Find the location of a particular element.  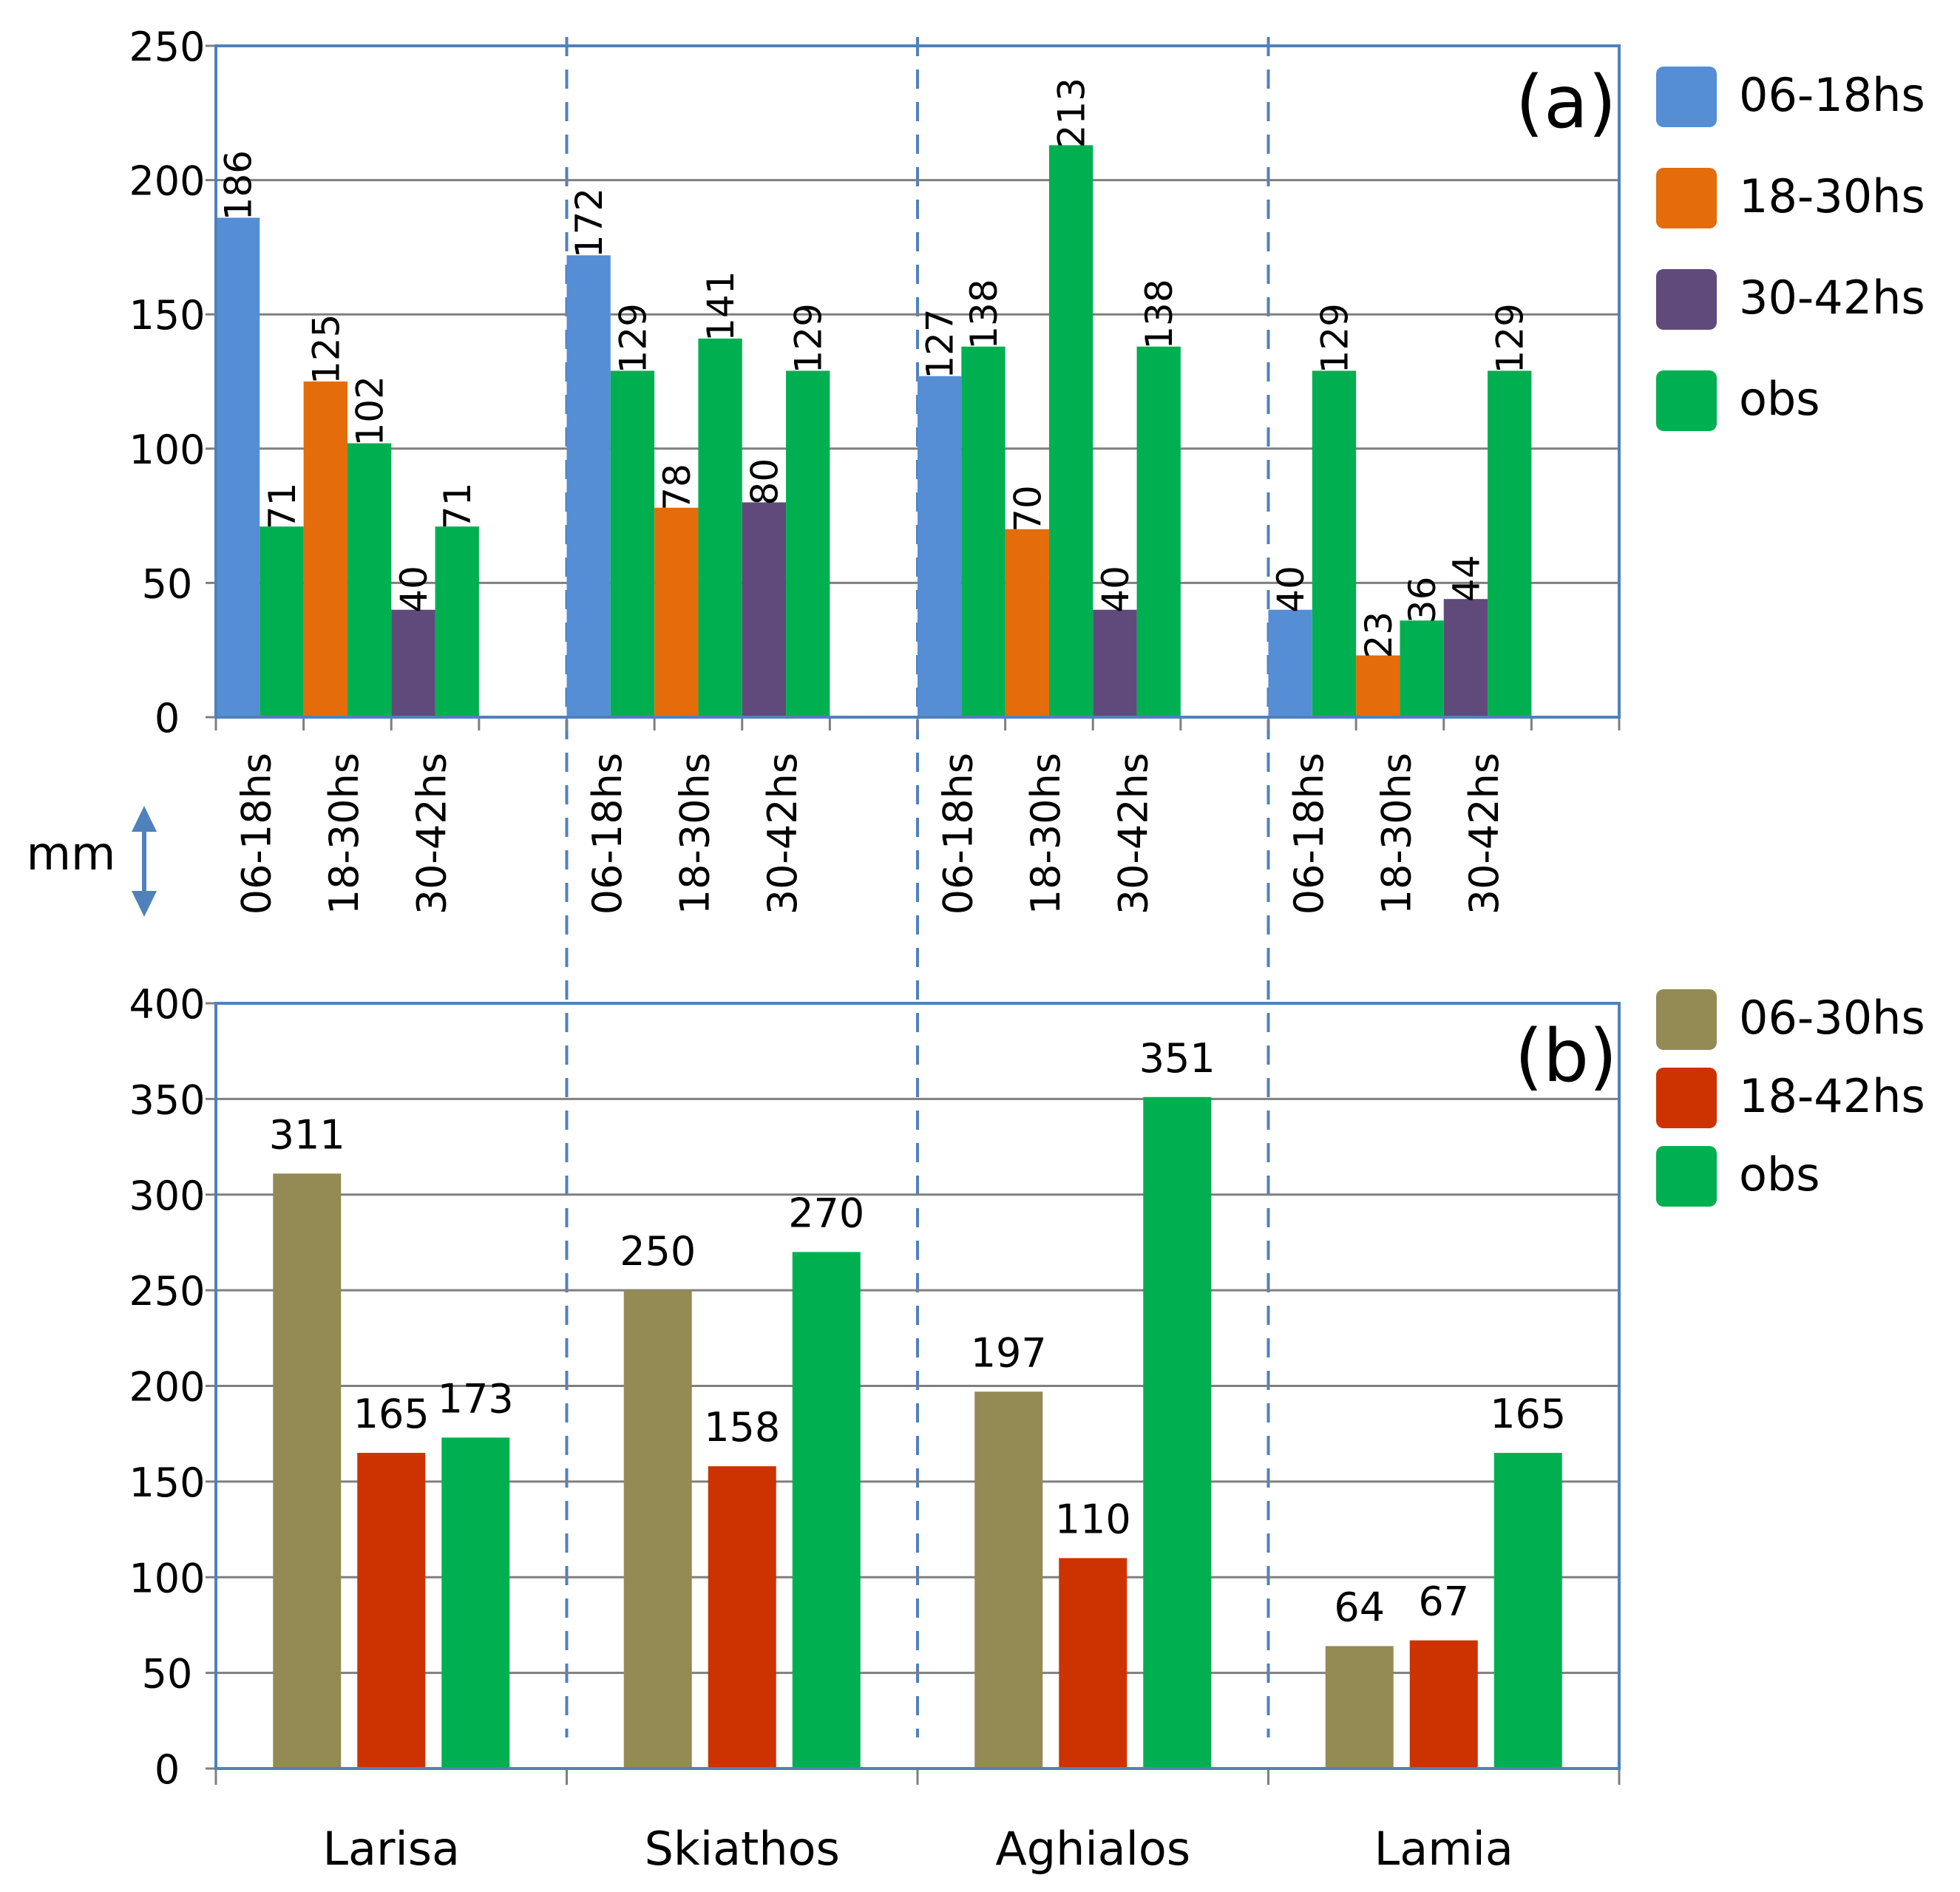

panel-a-data-label: 127 is located at coordinates (940, 343).